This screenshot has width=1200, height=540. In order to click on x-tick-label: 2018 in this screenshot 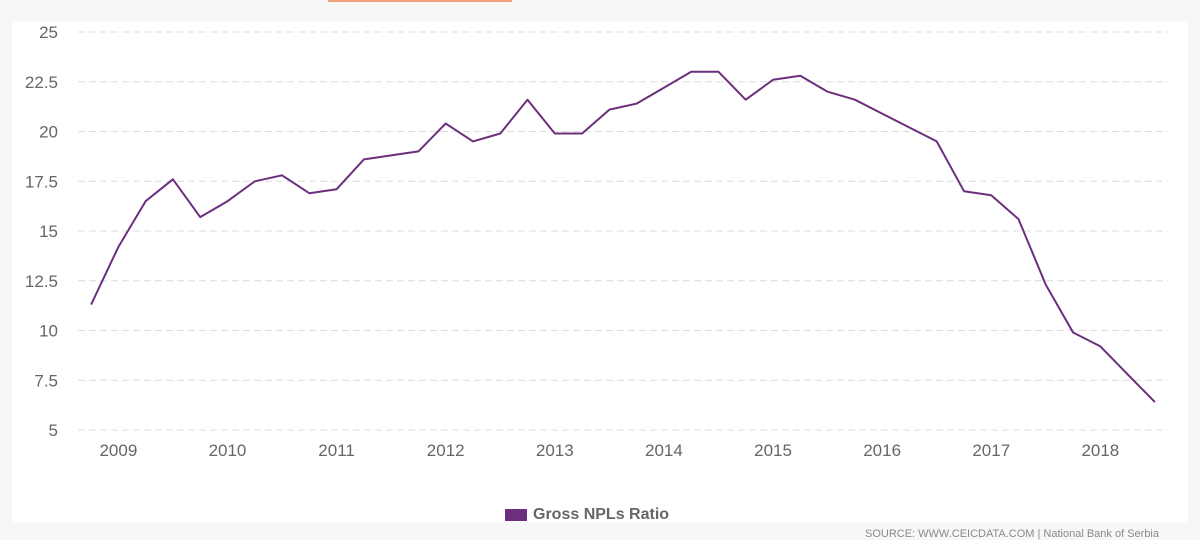, I will do `click(1100, 450)`.